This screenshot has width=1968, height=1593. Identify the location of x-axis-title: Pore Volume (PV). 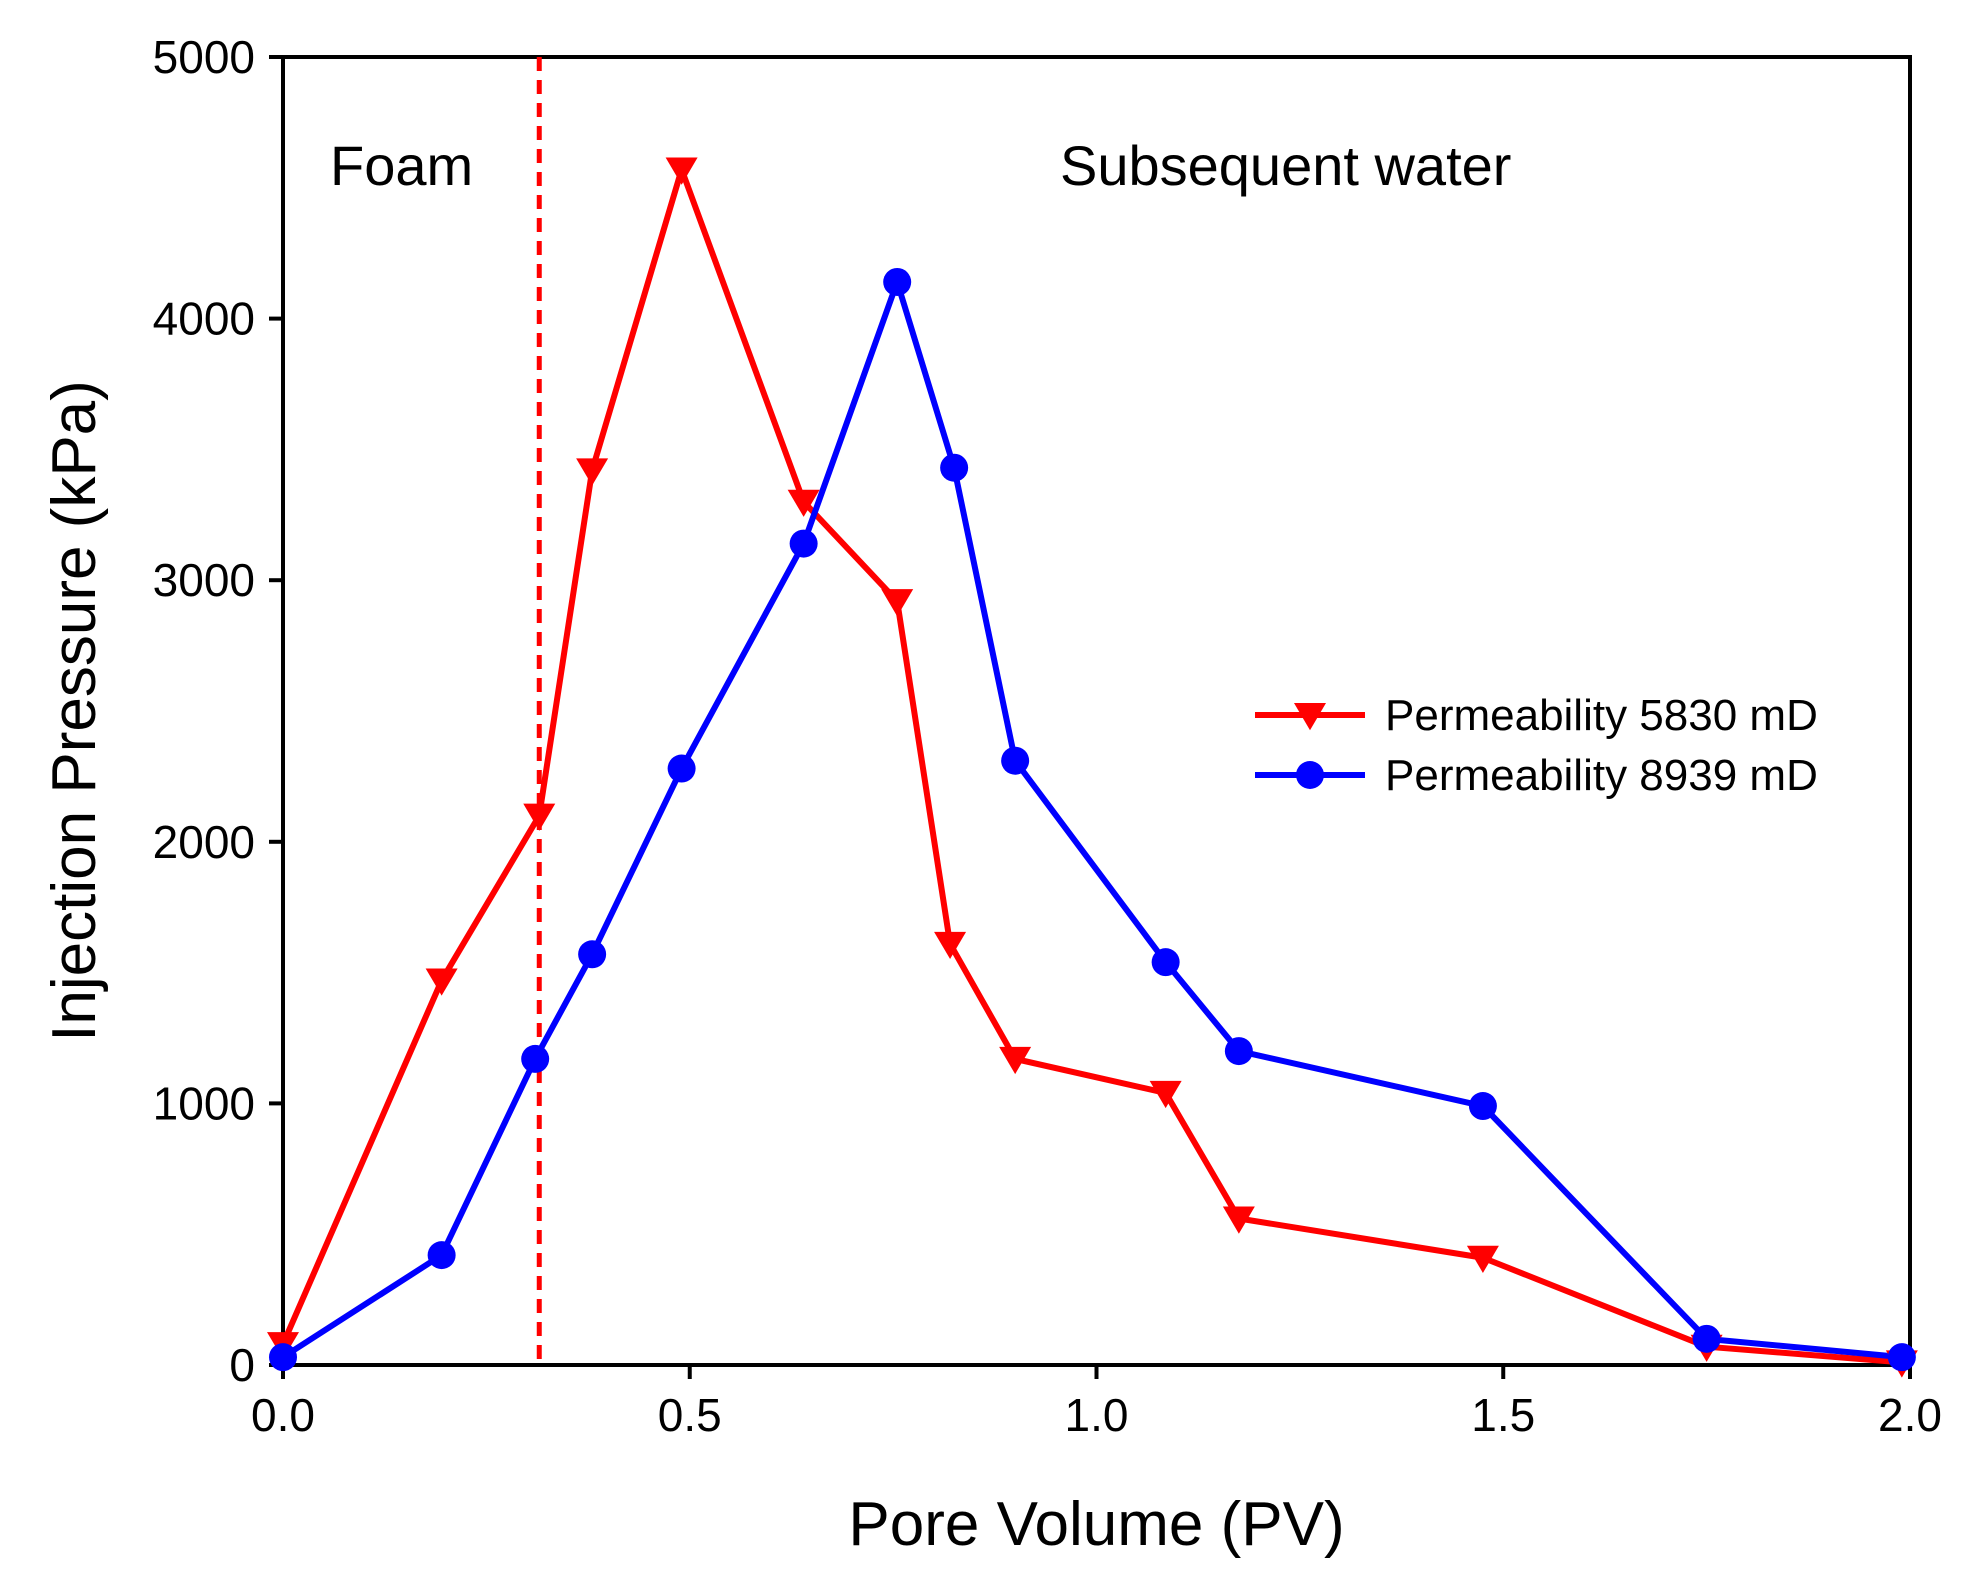
(1096, 1524).